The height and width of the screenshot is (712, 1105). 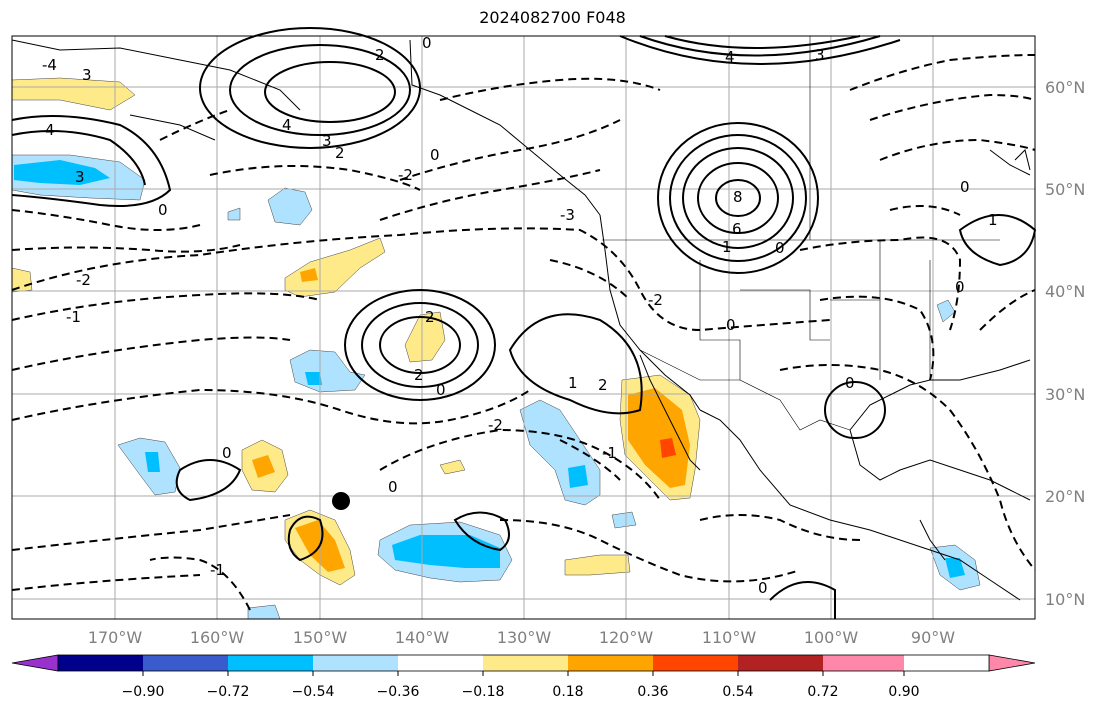 What do you see at coordinates (567, 692) in the screenshot?
I see `colorbar-tick-label: 0.18` at bounding box center [567, 692].